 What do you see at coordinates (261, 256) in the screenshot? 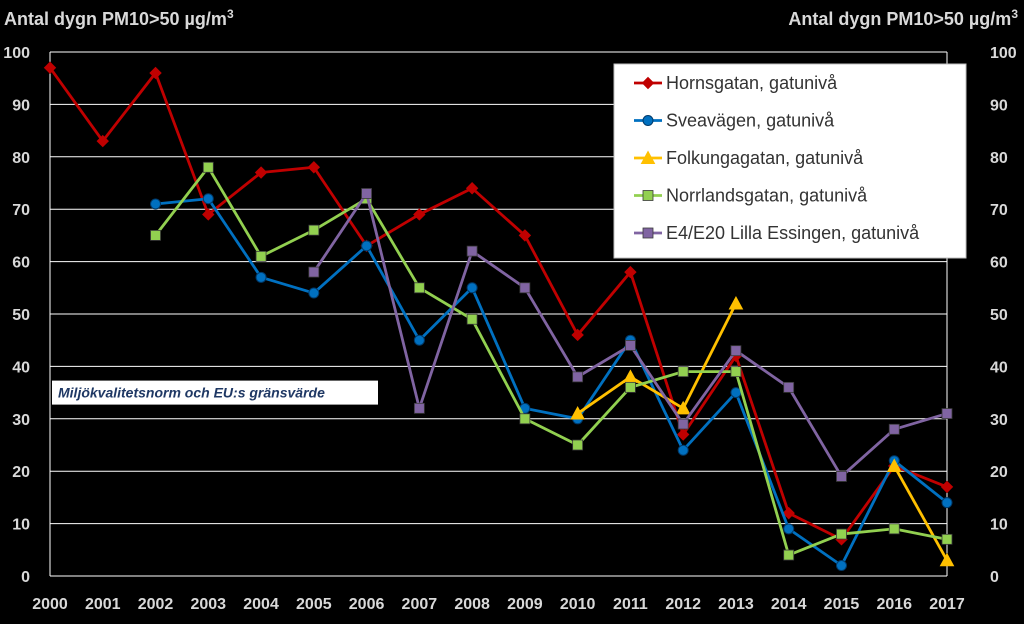
I see `series-4-point-2004` at bounding box center [261, 256].